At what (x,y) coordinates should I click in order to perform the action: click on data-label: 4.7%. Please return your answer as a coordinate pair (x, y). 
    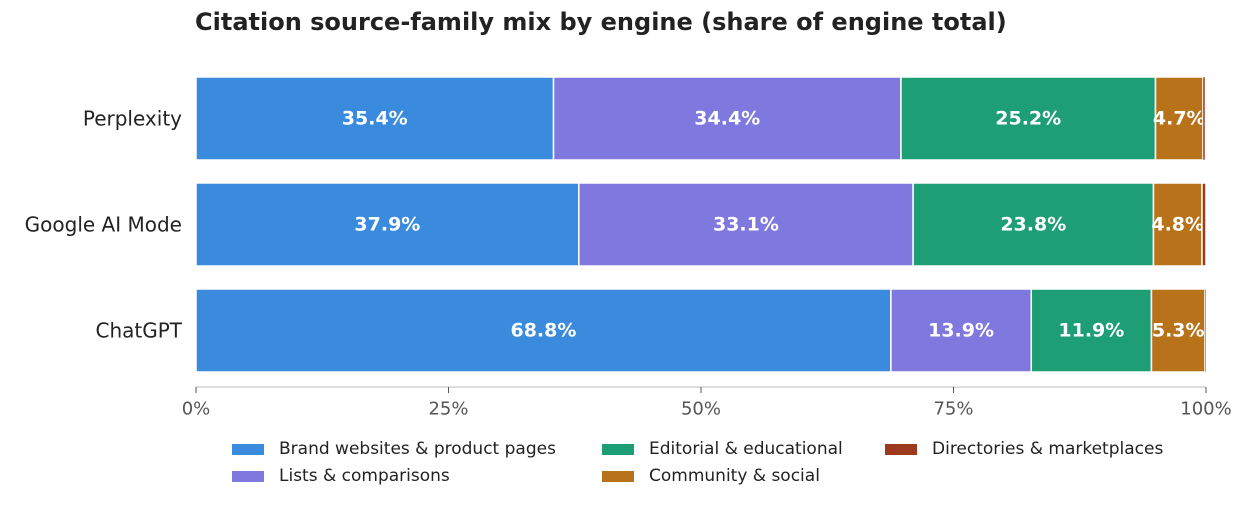
    Looking at the image, I should click on (1179, 119).